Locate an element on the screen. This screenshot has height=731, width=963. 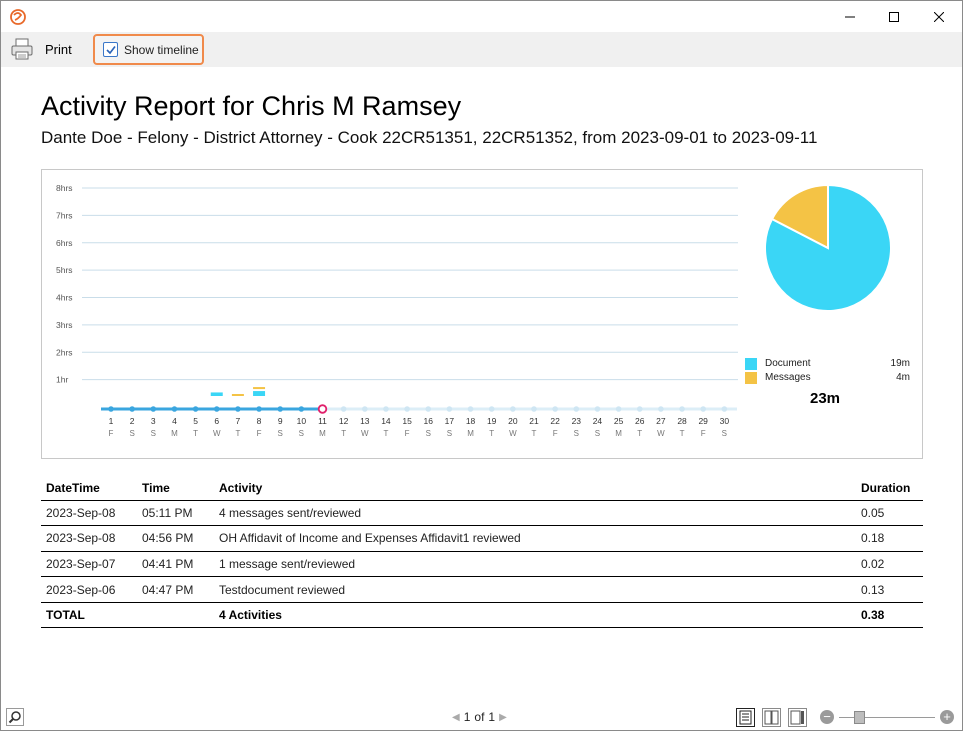
day-number-label: 16 is located at coordinates (429, 421).